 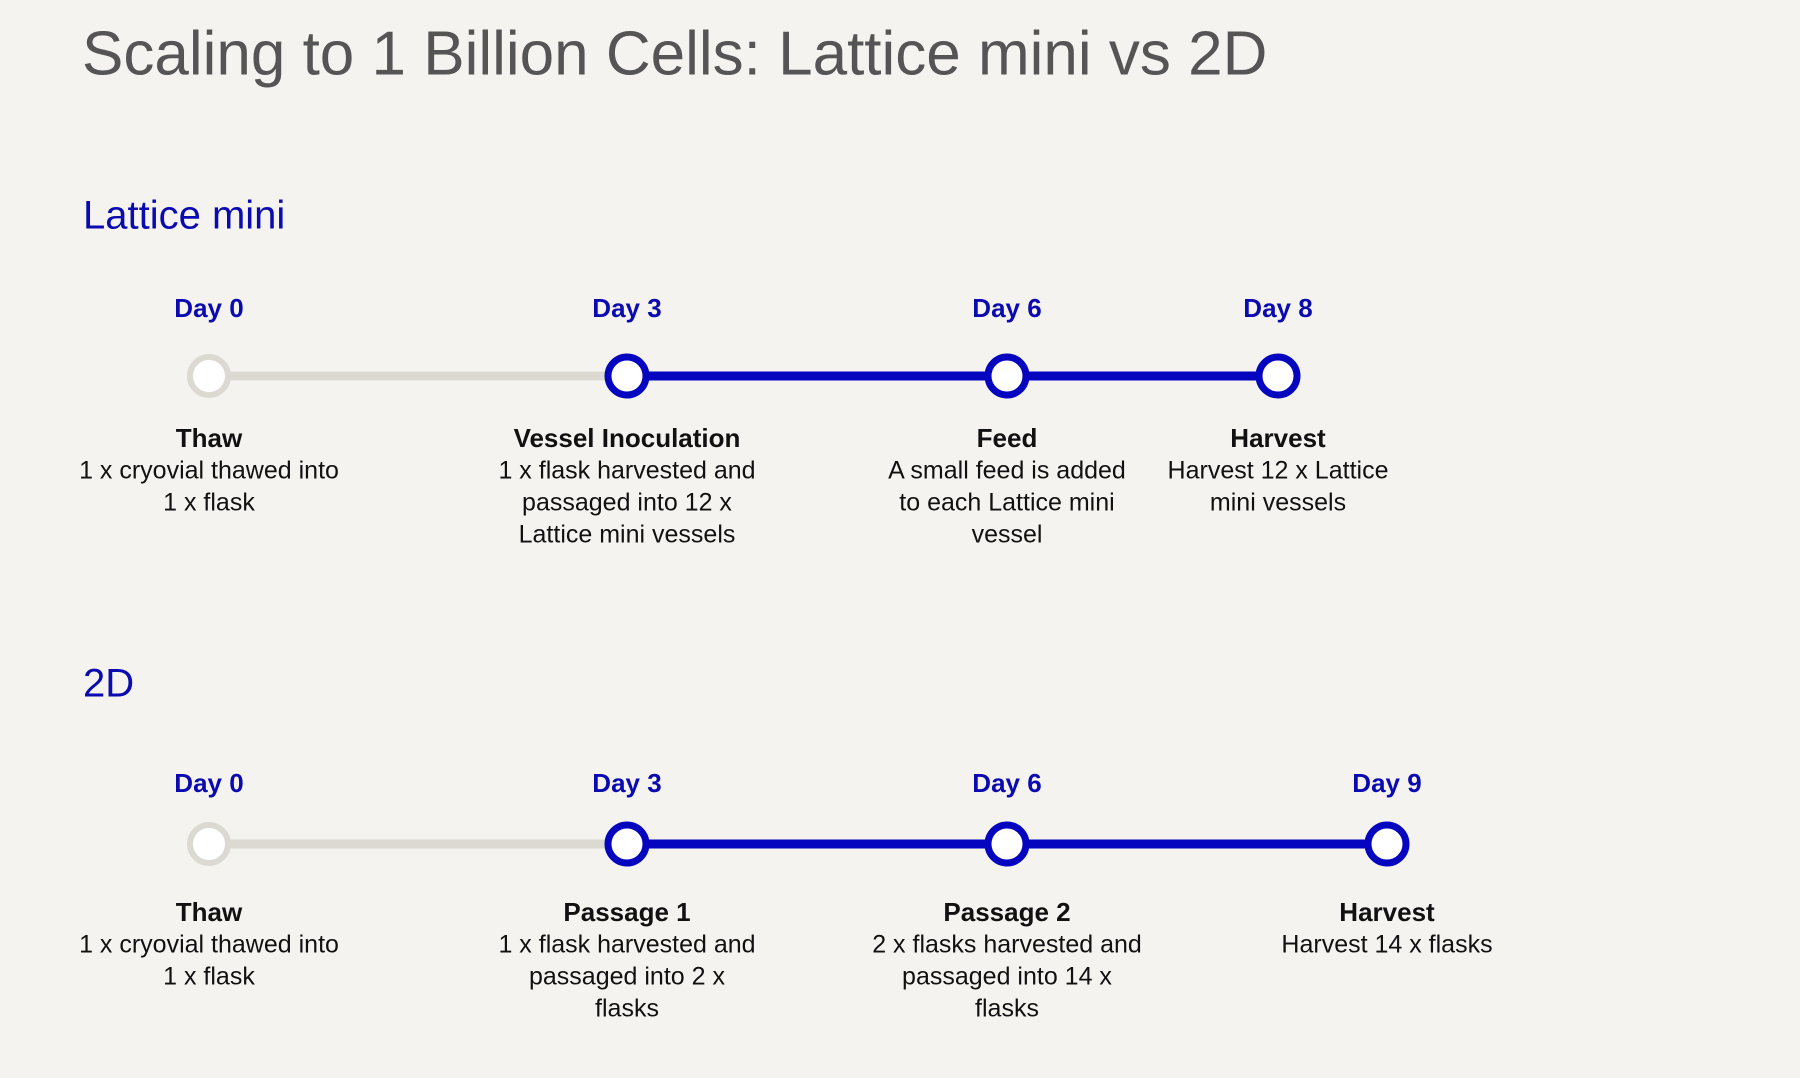 I want to click on step-description: Harvest 12 x Lattice, so click(x=1278, y=471).